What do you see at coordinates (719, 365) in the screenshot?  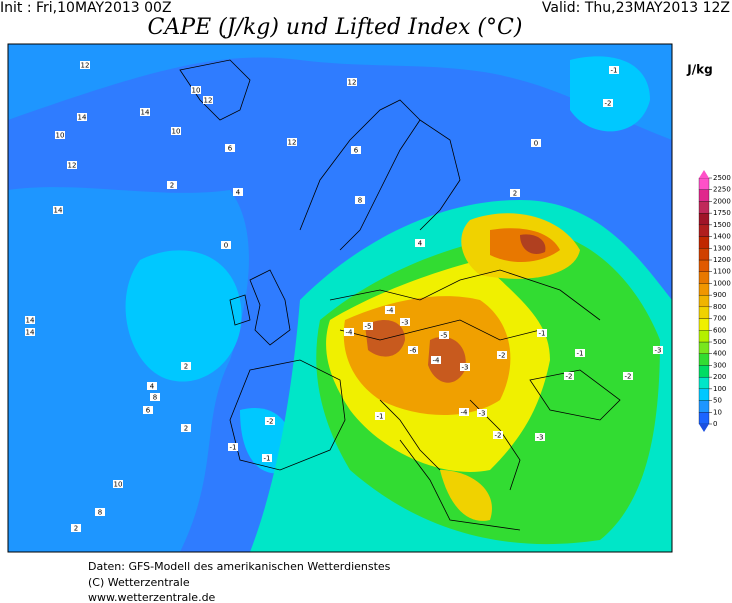 I see `colorbar-label: 300` at bounding box center [719, 365].